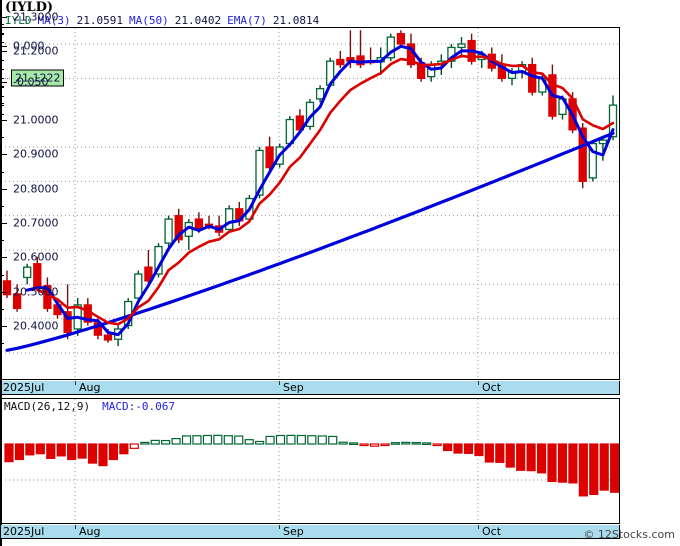 Image resolution: width=680 pixels, height=546 pixels. Describe the element at coordinates (90, 531) in the screenshot. I see `date-label-macd-aug: Aug` at that location.